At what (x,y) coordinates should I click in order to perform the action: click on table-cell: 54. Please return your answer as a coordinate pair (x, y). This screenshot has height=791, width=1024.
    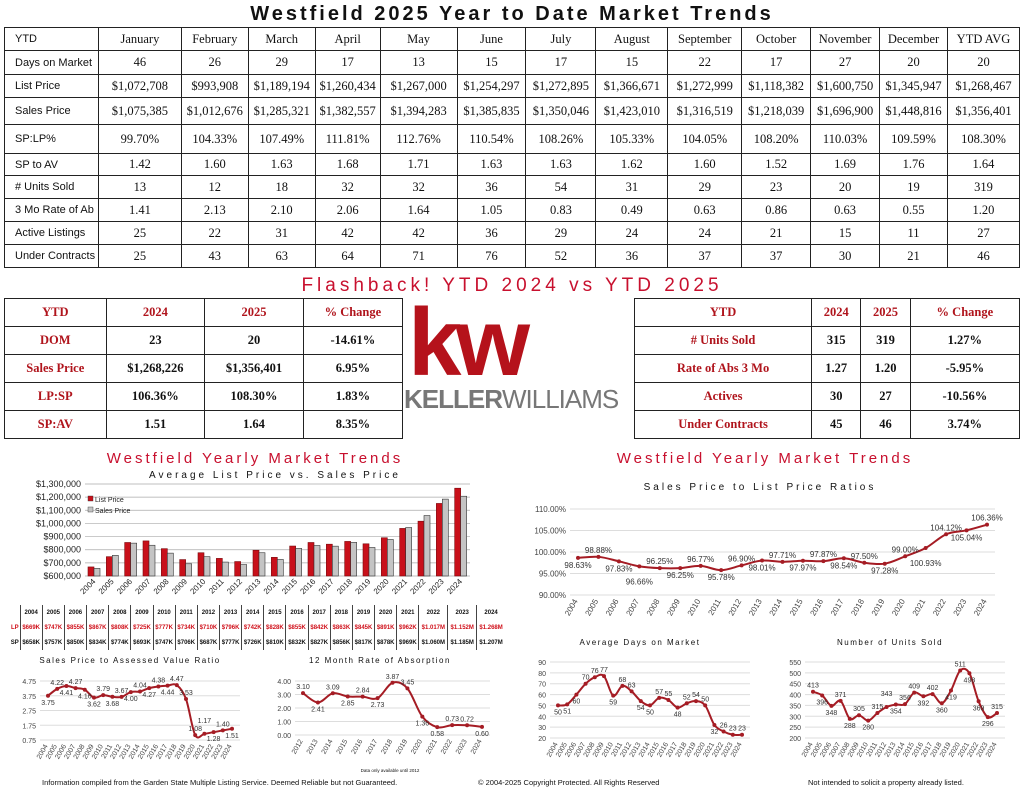
    Looking at the image, I should click on (561, 187).